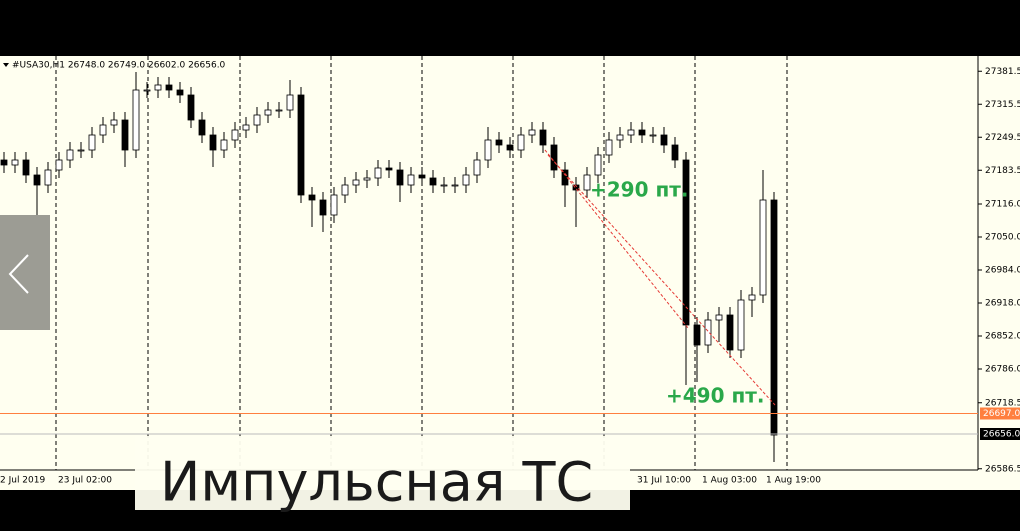 The width and height of the screenshot is (1020, 531). I want to click on price-tag, so click(1000, 434).